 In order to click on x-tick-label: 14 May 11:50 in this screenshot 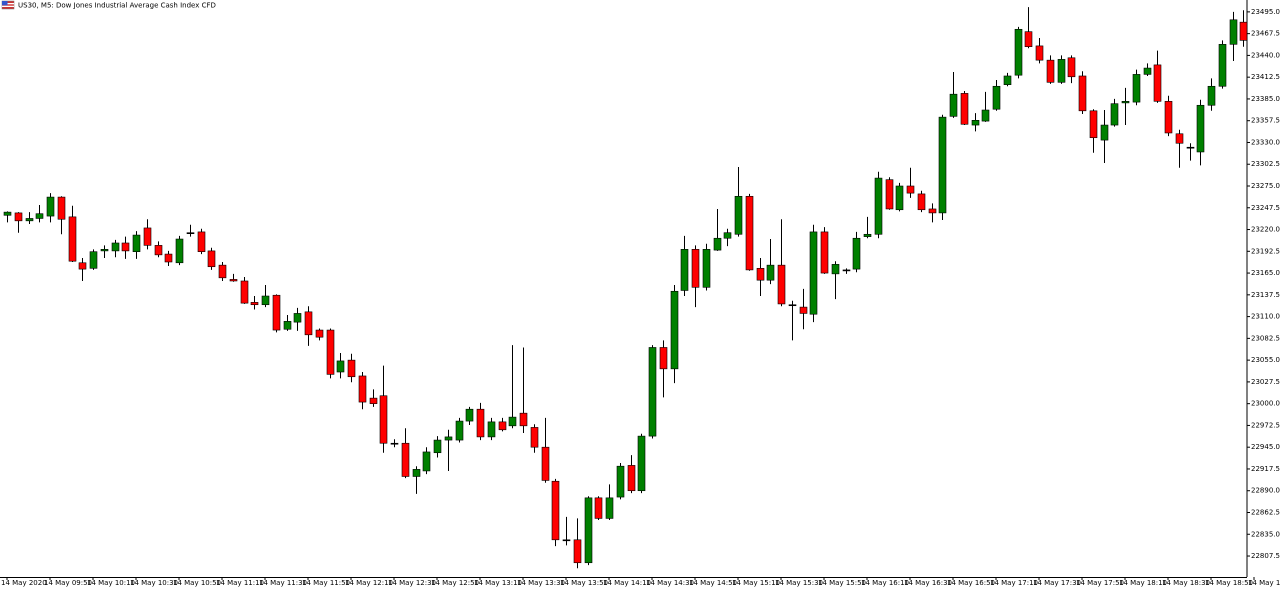, I will do `click(326, 583)`.